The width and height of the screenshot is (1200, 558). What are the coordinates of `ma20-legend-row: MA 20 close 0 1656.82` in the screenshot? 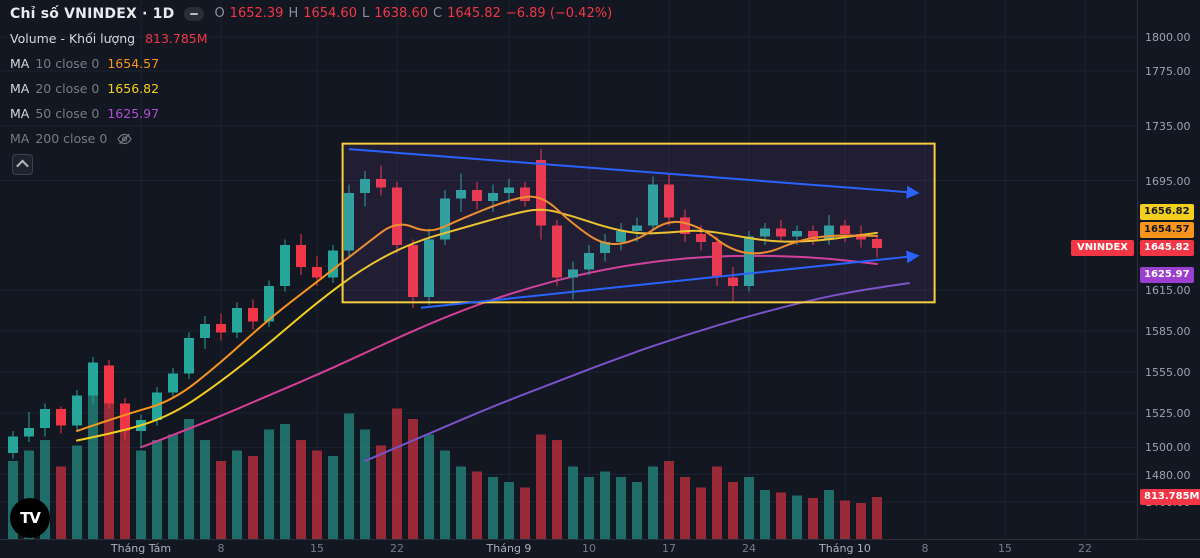 It's located at (311, 88).